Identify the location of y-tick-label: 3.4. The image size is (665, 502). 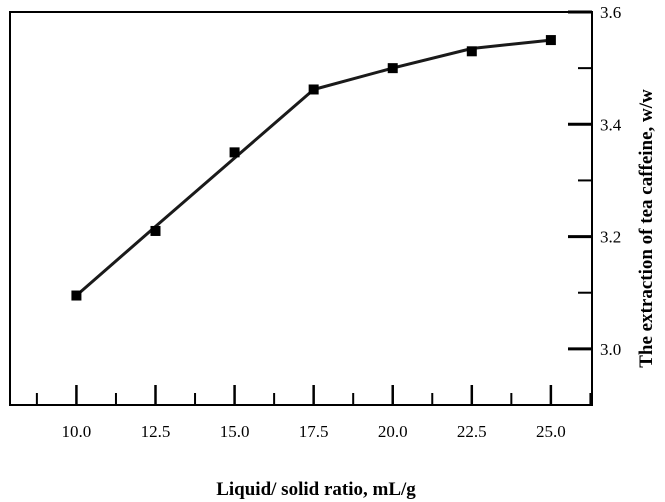
(611, 124).